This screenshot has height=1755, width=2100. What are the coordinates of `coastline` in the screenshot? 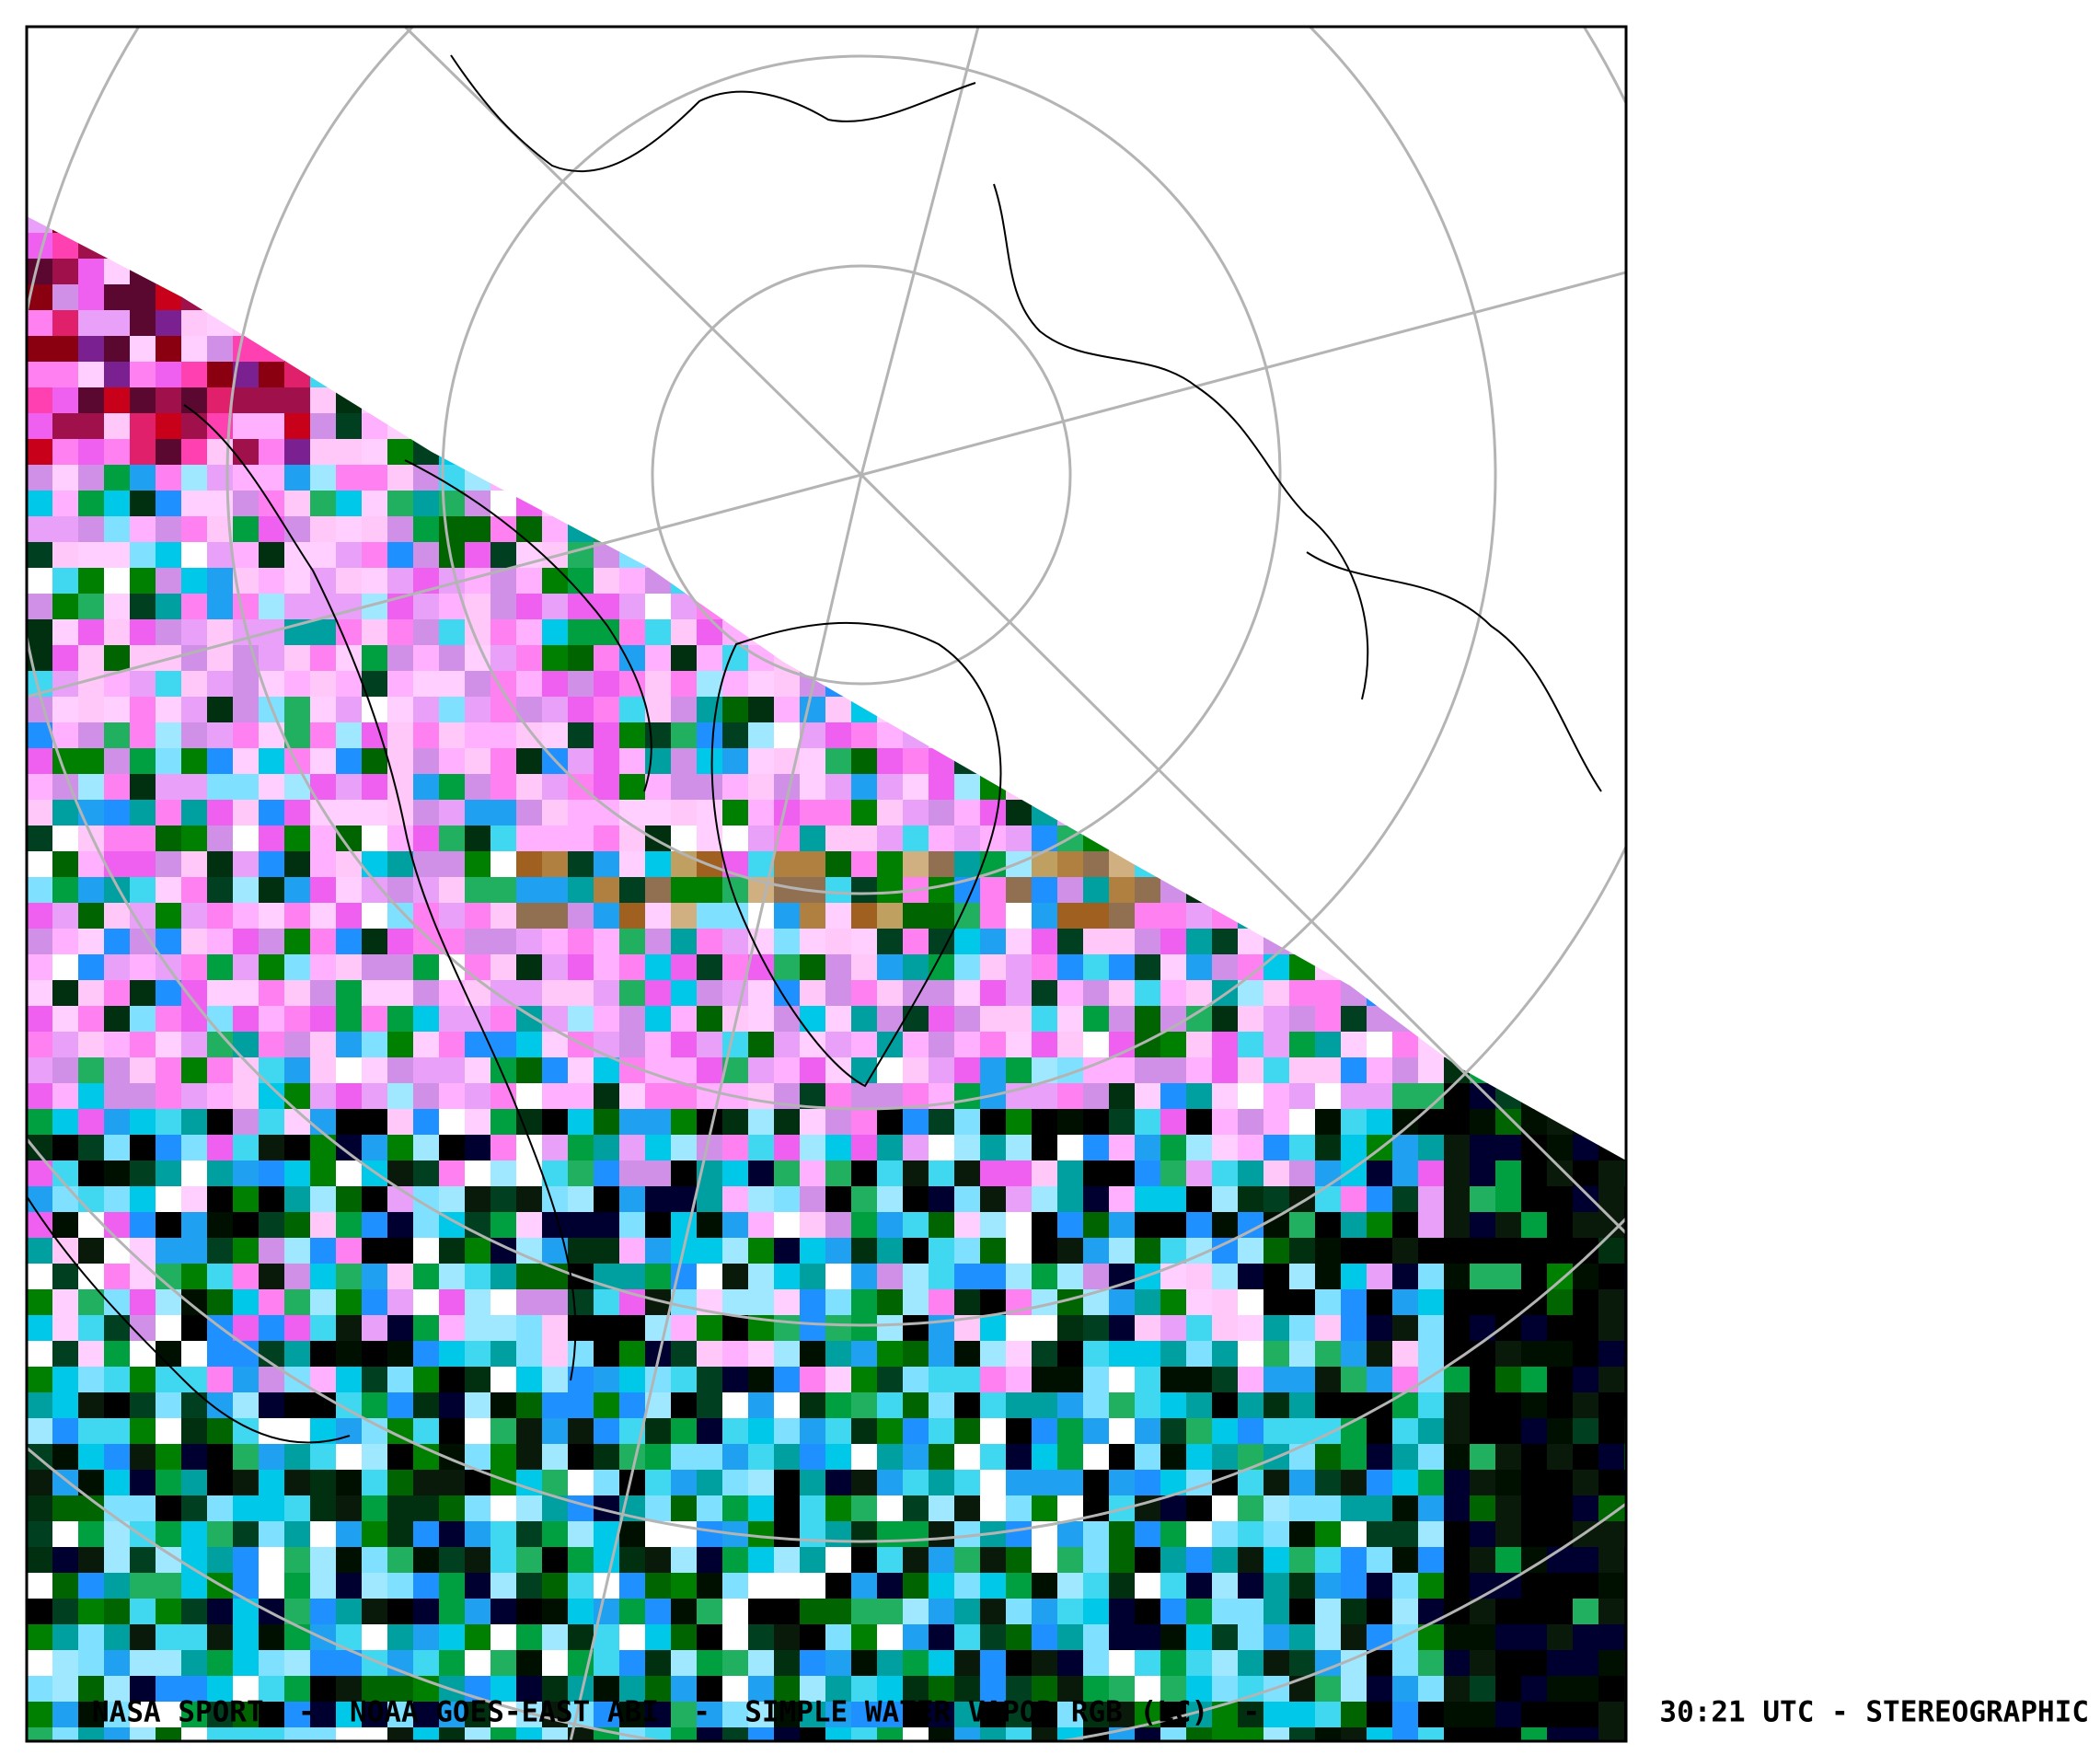 It's located at (1181, 441).